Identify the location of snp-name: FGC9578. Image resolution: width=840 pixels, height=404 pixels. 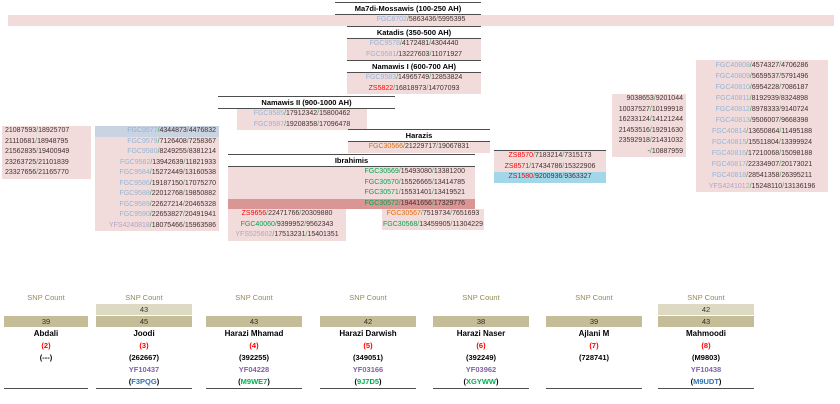
(384, 43).